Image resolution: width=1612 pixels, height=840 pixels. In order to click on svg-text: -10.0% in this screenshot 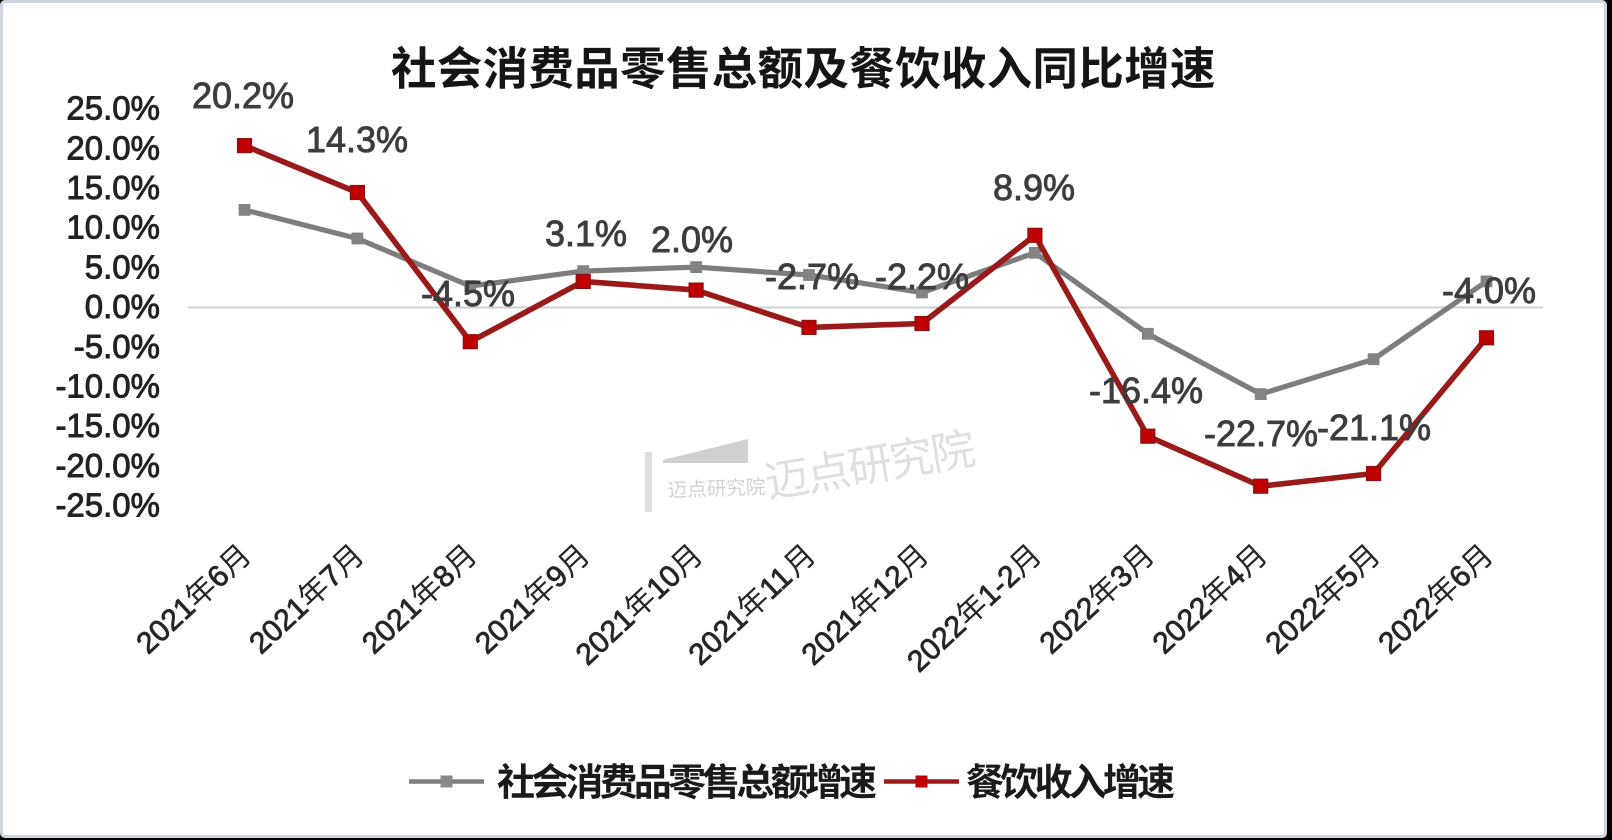, I will do `click(107, 386)`.